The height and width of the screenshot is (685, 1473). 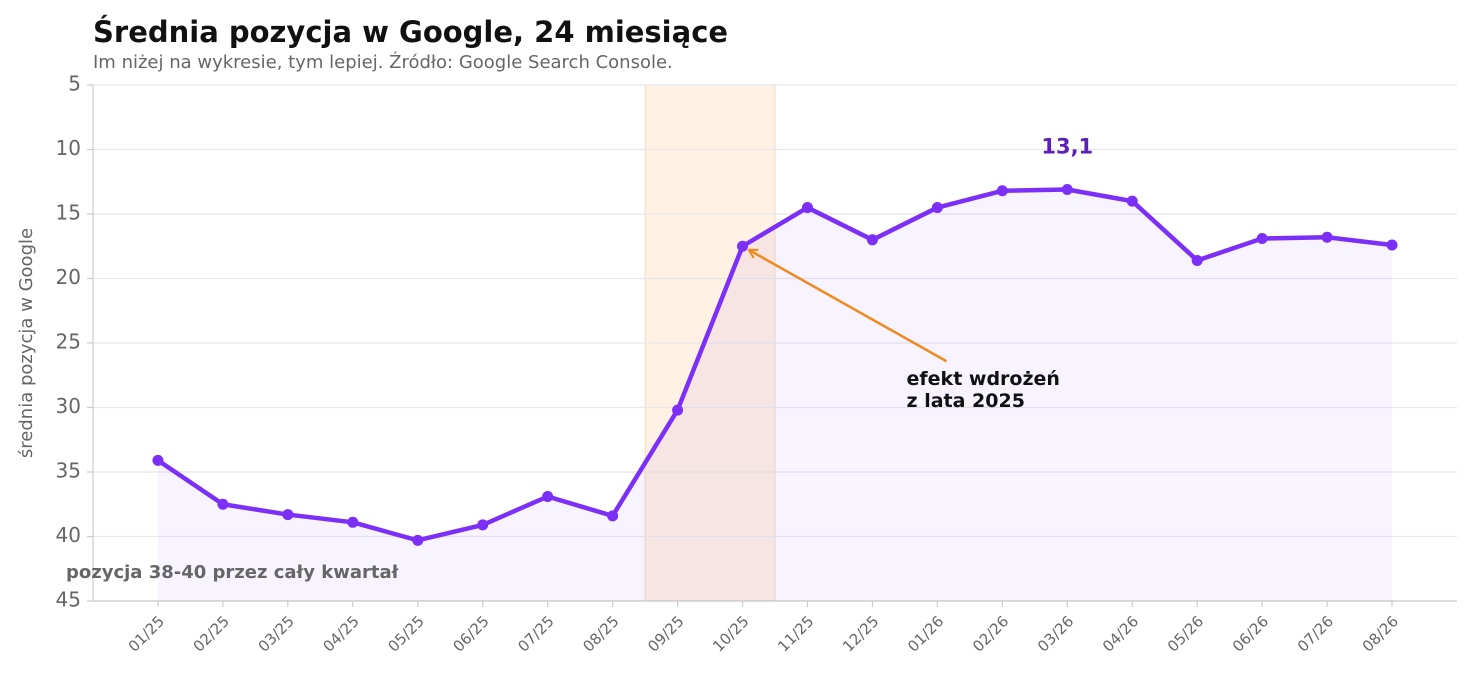 What do you see at coordinates (68, 600) in the screenshot?
I see `y-tick-label: 45` at bounding box center [68, 600].